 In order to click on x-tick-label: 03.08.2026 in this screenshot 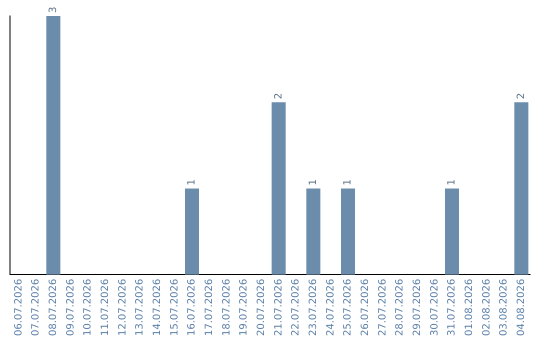, I will do `click(504, 307)`.